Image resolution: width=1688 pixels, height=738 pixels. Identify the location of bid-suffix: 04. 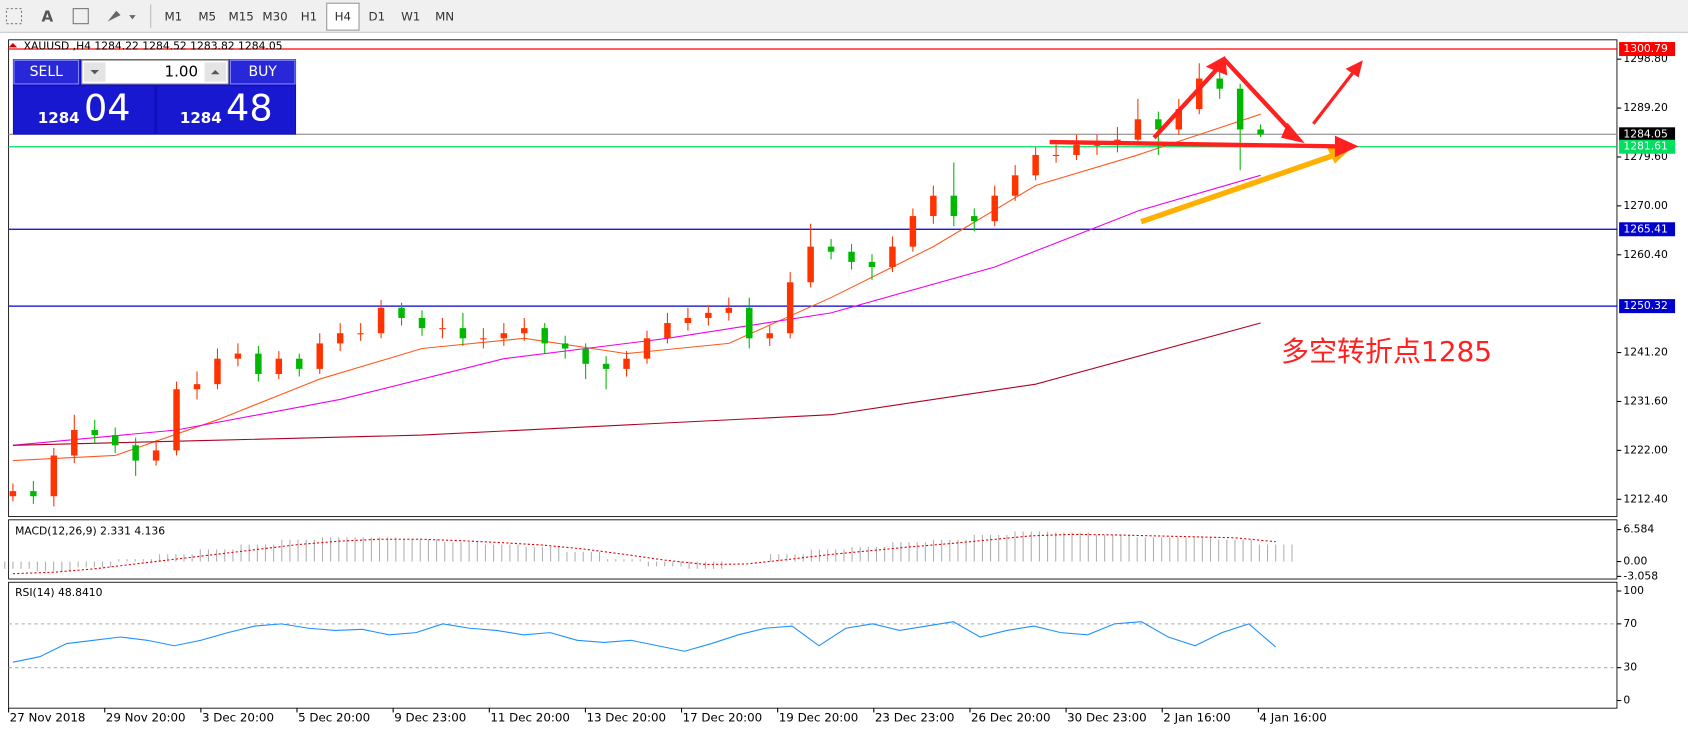
(107, 107).